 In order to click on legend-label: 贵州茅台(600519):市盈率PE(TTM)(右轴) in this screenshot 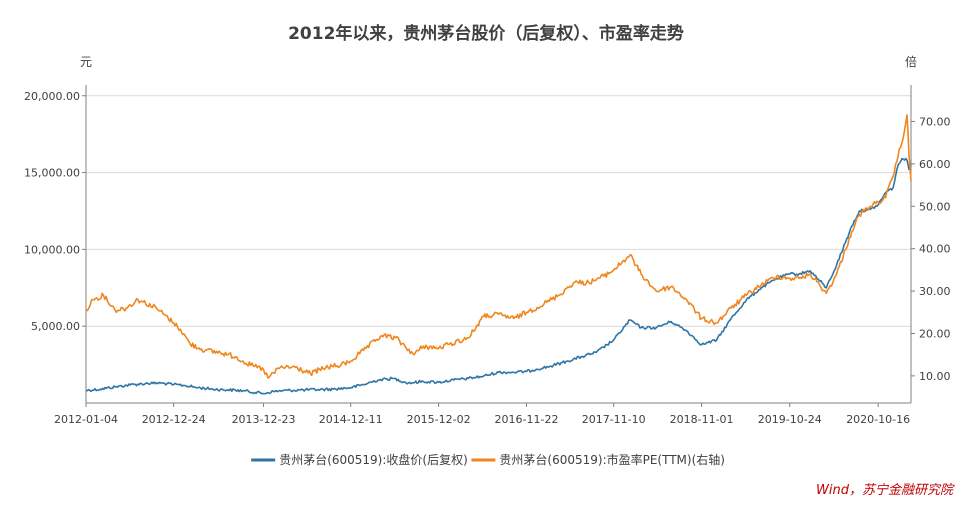, I will do `click(612, 459)`.